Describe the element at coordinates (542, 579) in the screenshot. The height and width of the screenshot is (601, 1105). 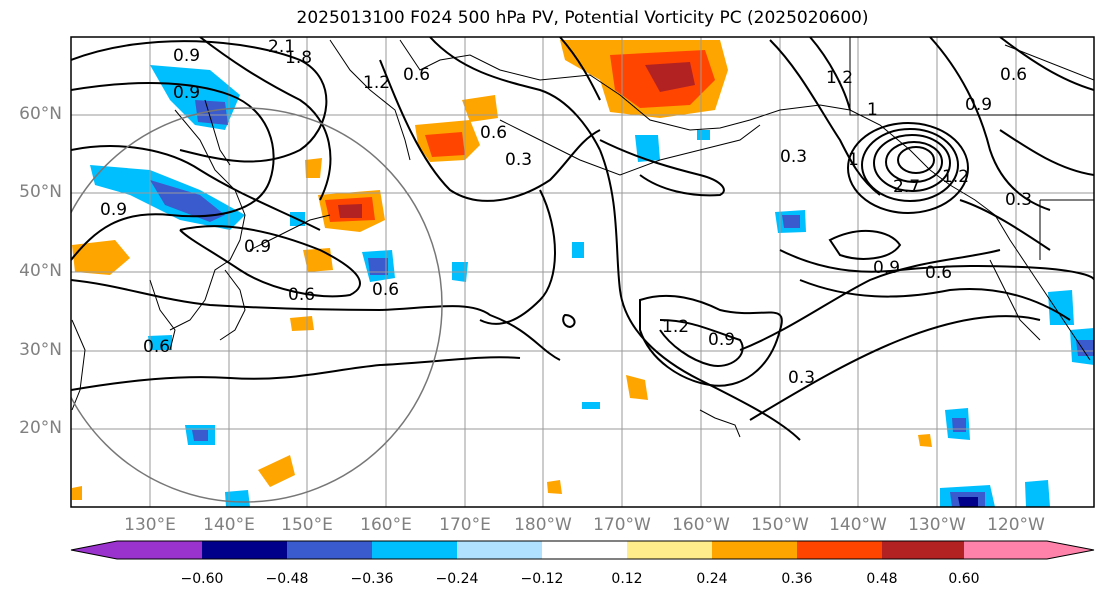
I see `colorbar-tick: −0.12` at that location.